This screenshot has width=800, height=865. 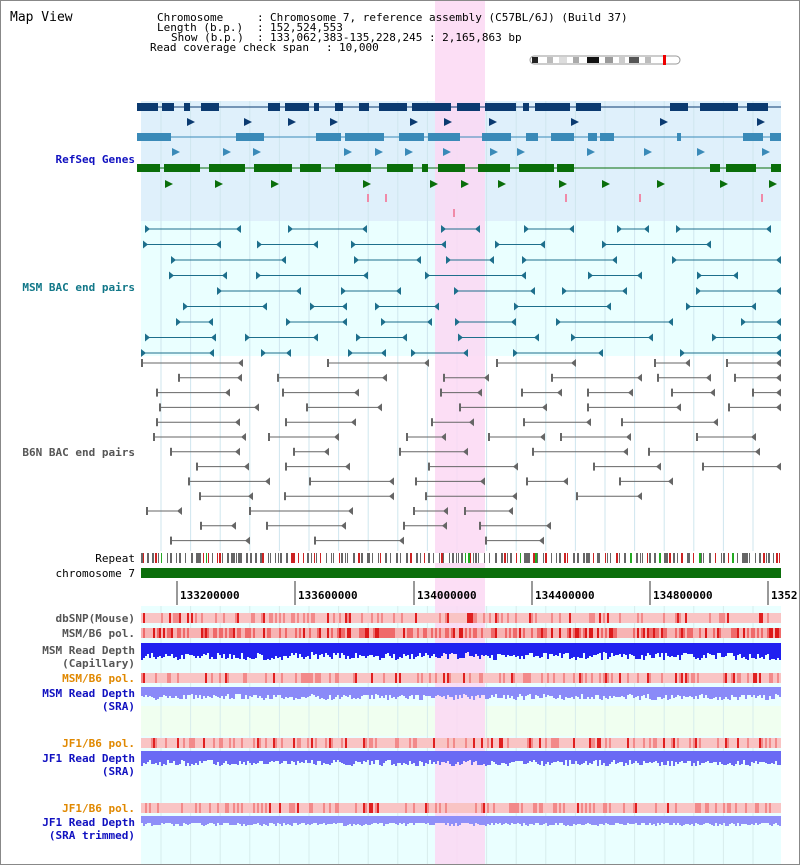 I want to click on track-label-msm-b6-pol-2: MSM/B6 pol., so click(x=98, y=678).